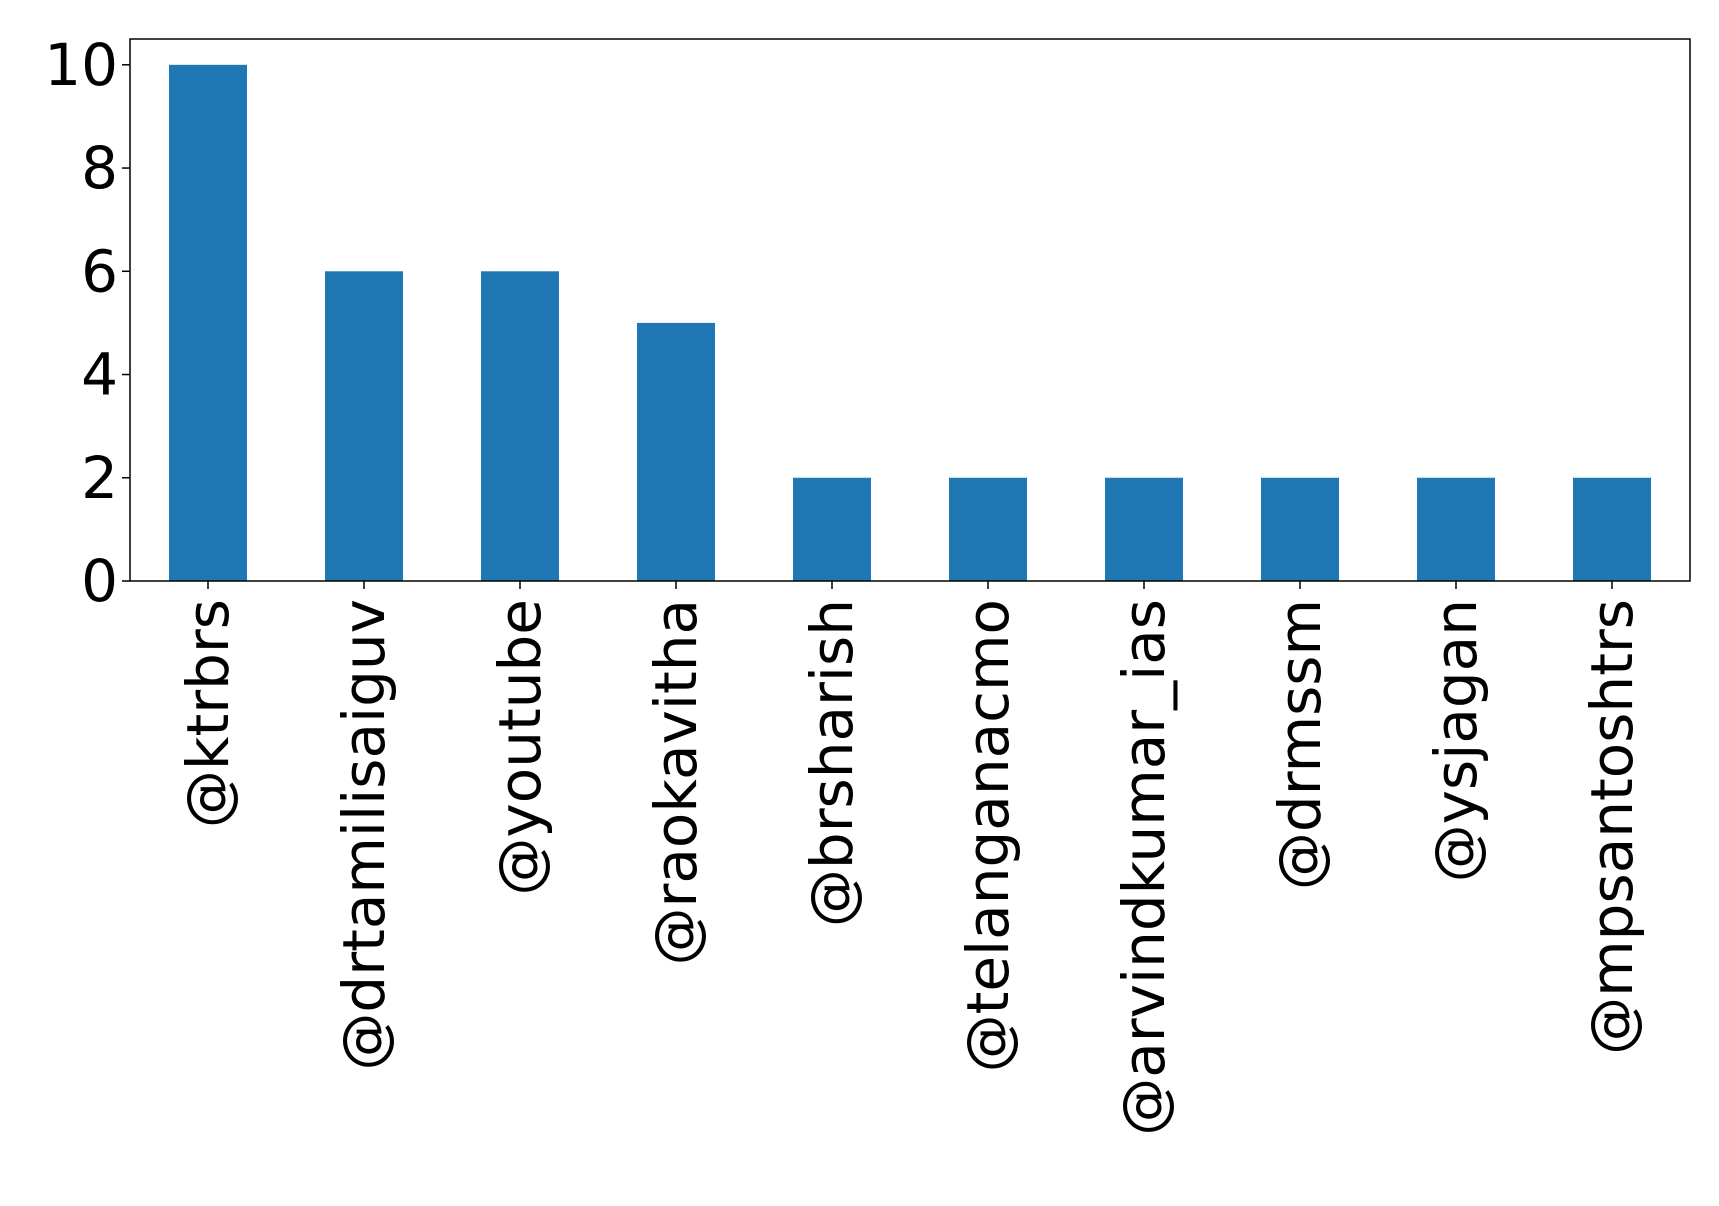 This screenshot has width=1719, height=1206. What do you see at coordinates (1612, 827) in the screenshot?
I see `x-tick-label: @mpsantoshtrs` at bounding box center [1612, 827].